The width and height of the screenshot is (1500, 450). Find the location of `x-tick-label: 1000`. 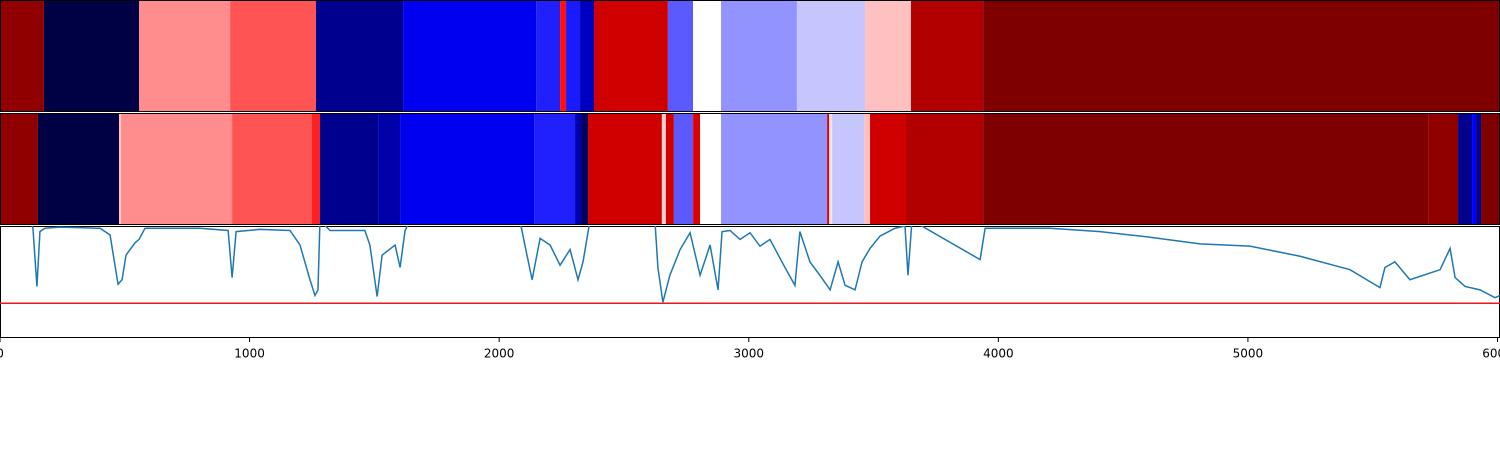

x-tick-label: 1000 is located at coordinates (249, 354).